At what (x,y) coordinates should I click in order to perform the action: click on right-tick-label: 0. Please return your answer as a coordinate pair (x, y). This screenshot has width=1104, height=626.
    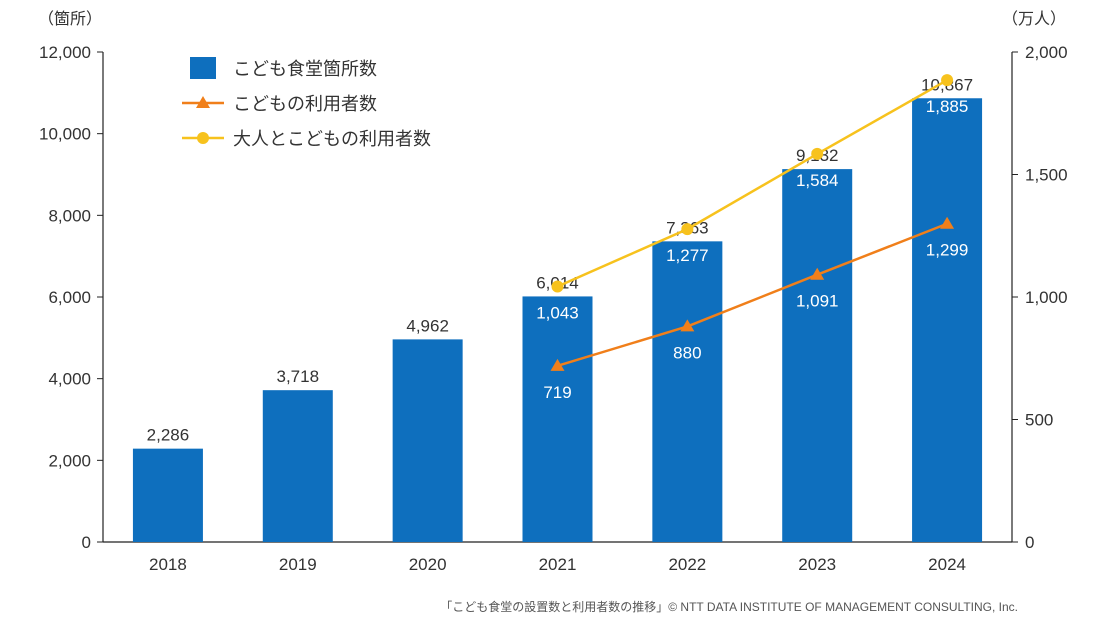
    Looking at the image, I should click on (1029, 542).